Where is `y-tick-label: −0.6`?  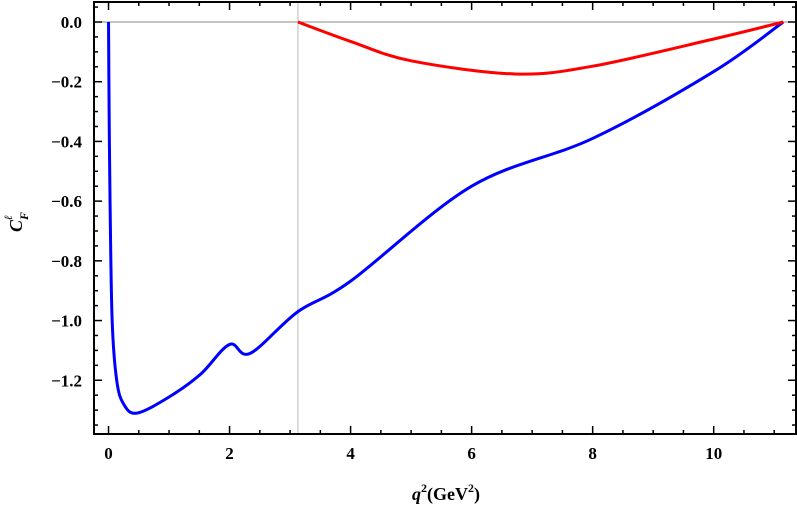 y-tick-label: −0.6 is located at coordinates (66, 201).